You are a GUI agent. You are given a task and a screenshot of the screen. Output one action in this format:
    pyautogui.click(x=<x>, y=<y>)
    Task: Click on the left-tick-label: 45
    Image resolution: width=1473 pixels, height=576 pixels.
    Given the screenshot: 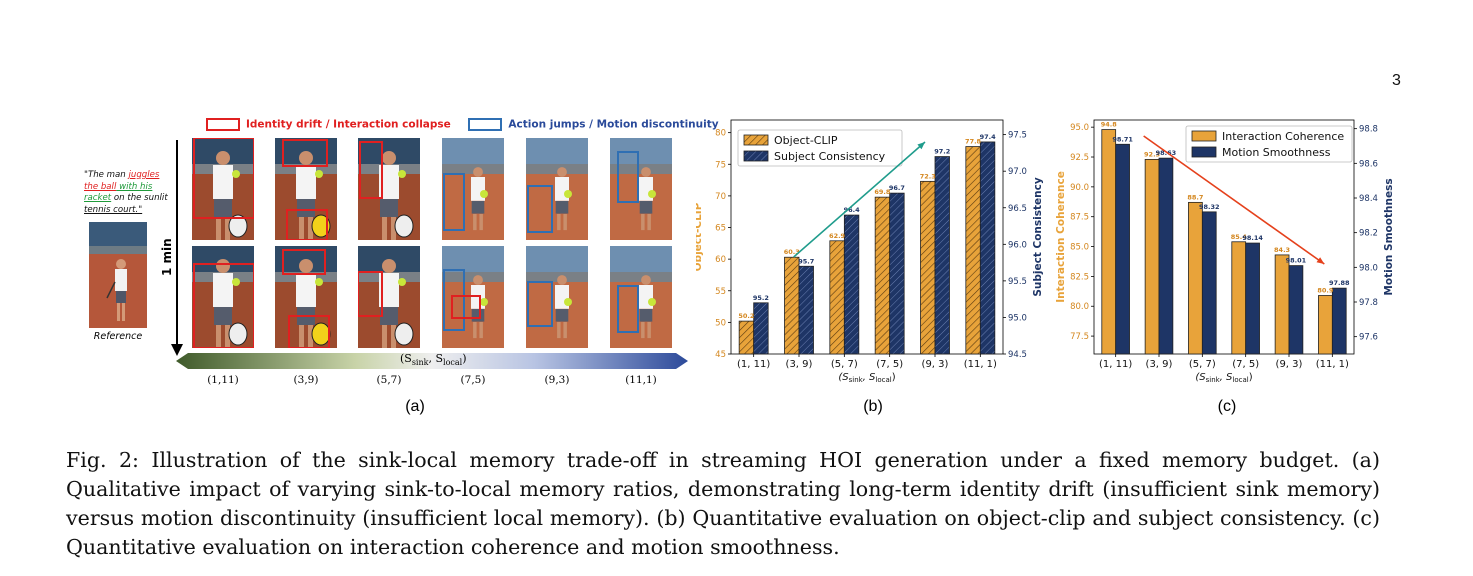 What is the action you would take?
    pyautogui.click(x=720, y=355)
    